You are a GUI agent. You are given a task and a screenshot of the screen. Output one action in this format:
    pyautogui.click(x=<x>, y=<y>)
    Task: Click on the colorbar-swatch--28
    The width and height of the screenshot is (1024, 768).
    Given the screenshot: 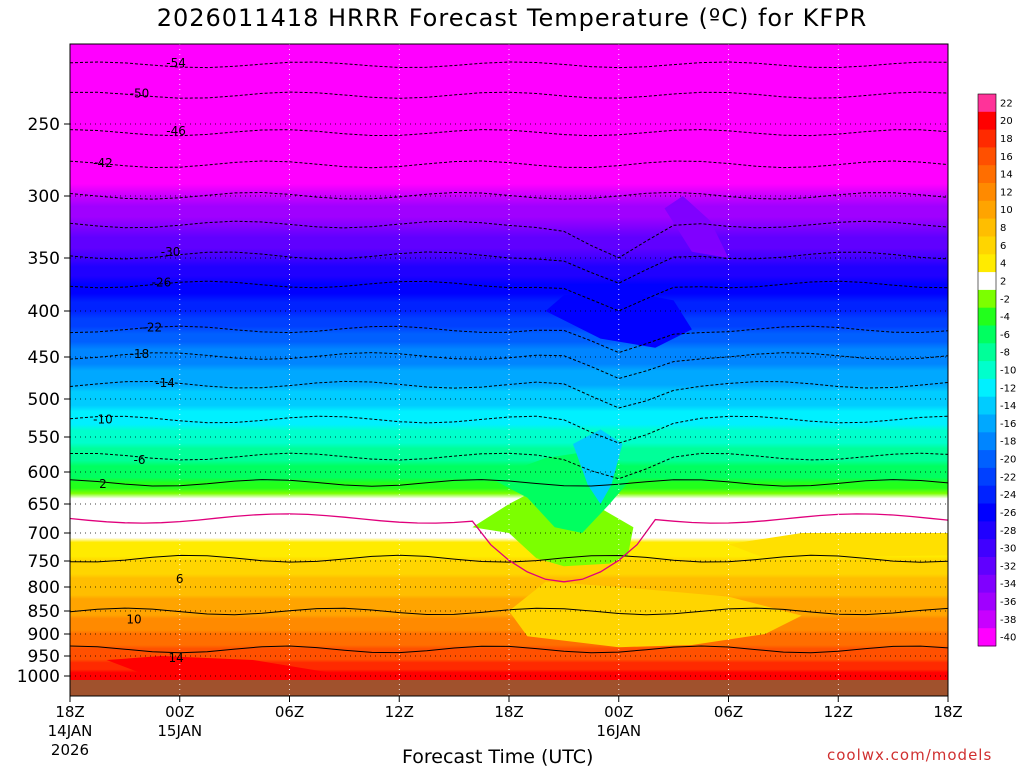 What is the action you would take?
    pyautogui.click(x=987, y=530)
    